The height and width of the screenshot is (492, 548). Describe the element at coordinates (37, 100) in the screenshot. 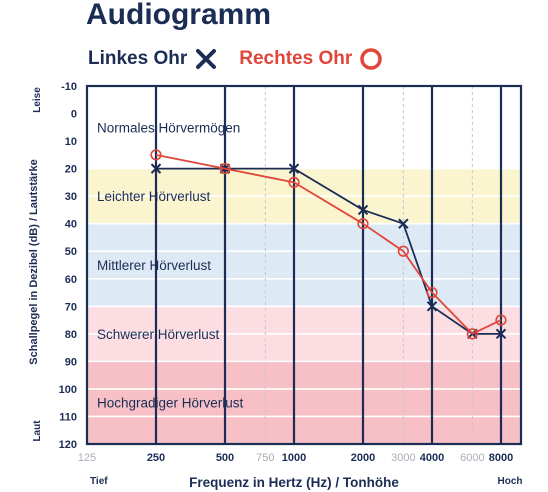

I see `y-end-label-top: Leise` at that location.